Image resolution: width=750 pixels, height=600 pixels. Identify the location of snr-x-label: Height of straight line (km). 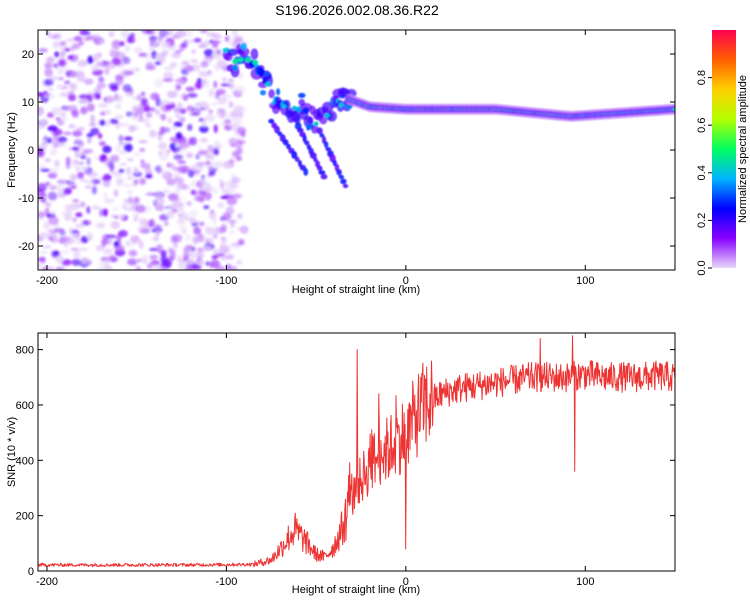
(356, 590).